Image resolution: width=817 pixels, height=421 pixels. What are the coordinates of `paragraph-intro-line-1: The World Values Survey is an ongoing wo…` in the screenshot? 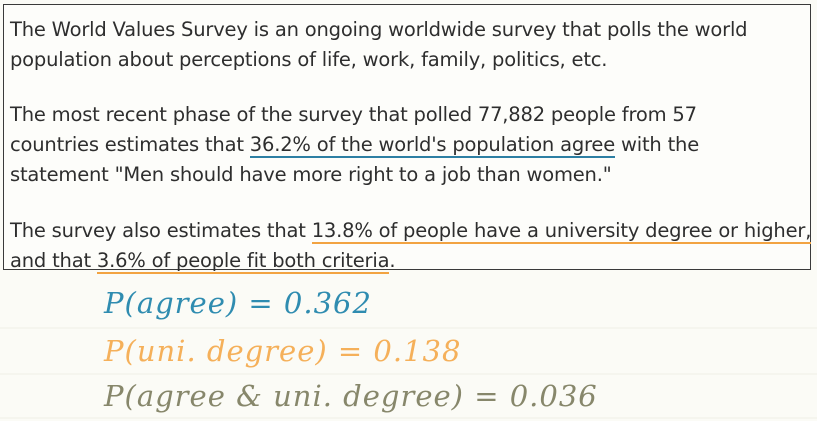 It's located at (379, 29).